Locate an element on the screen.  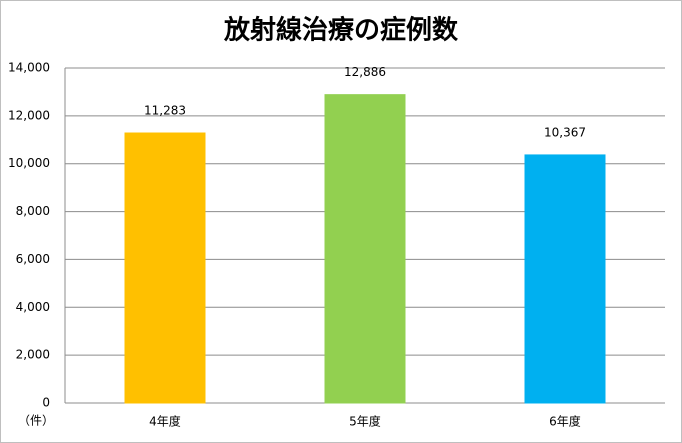
value-label: 12,886 is located at coordinates (365, 72).